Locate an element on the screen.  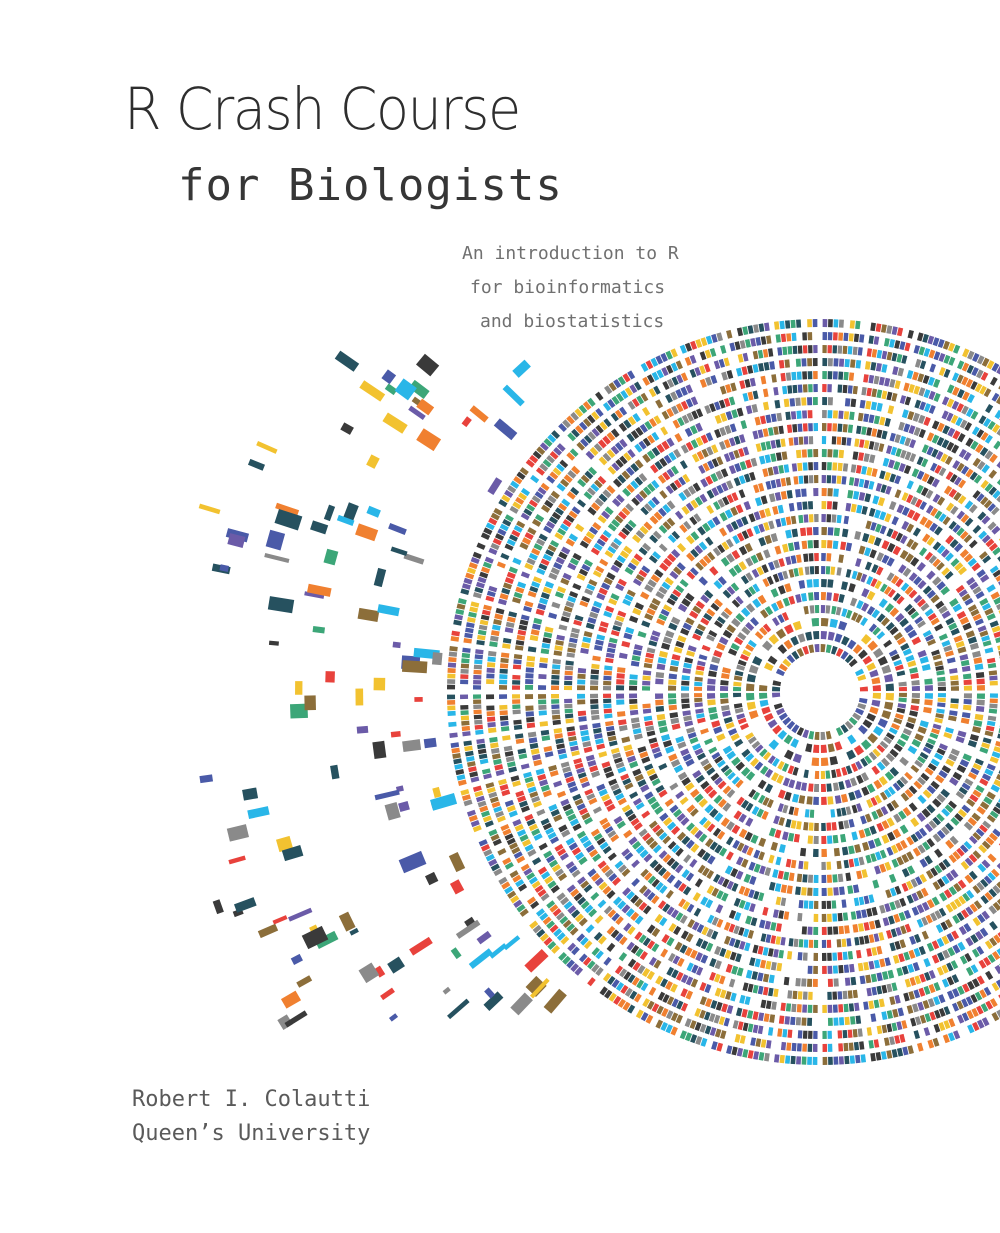
title-line-2: for Biologists is located at coordinates (370, 185).